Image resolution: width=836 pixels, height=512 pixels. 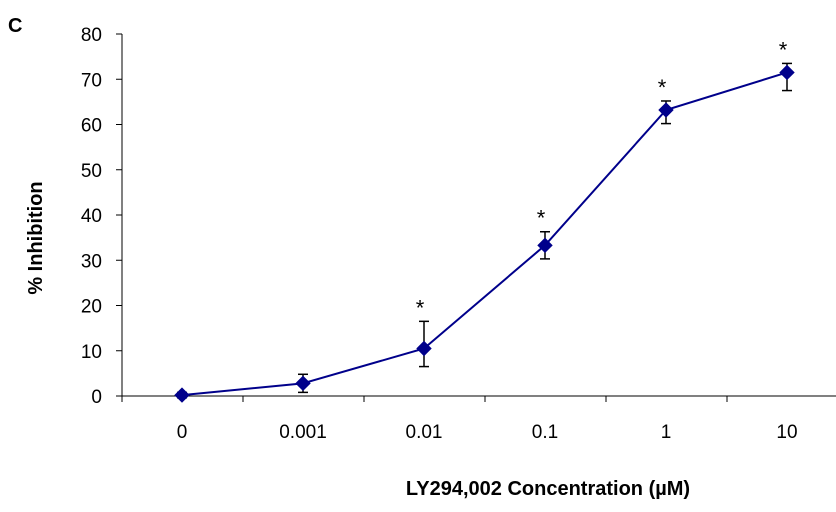 I want to click on y-tick-label: 70, so click(x=91, y=80).